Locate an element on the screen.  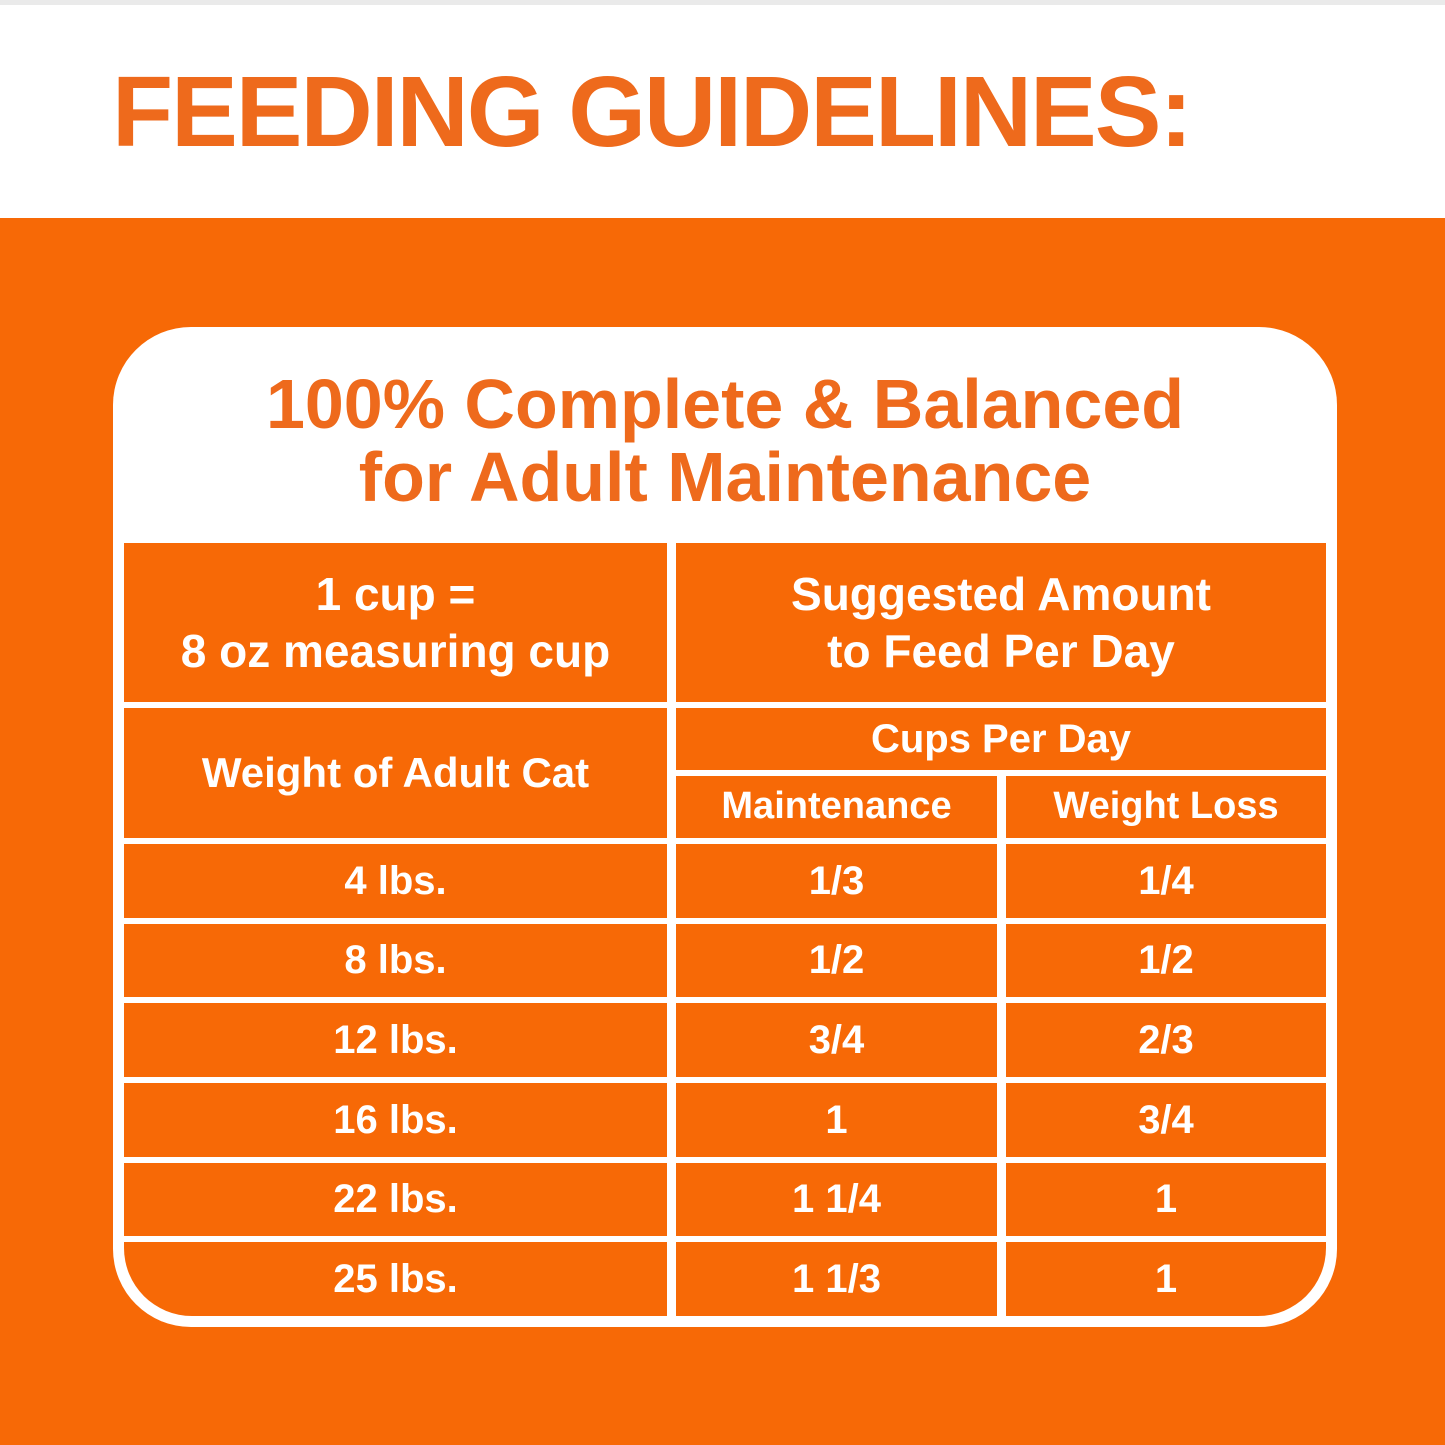
row-5-weight-loss-cell: 1 is located at coordinates (1166, 1279).